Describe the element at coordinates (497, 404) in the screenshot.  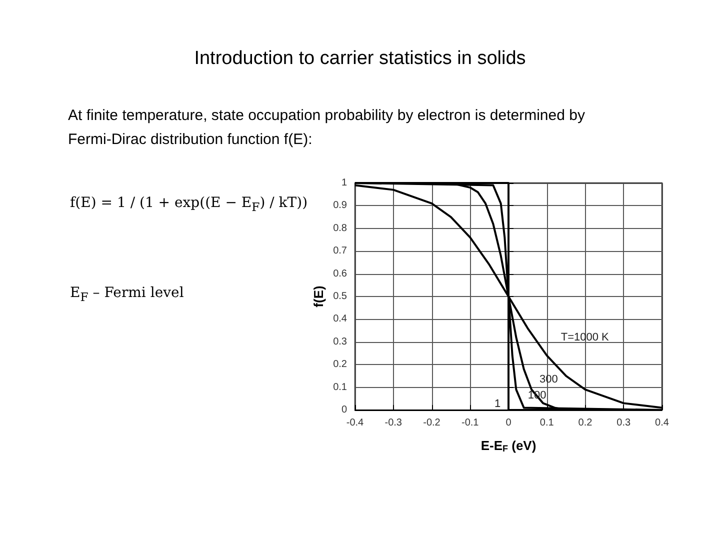
I see `annotation: 1` at that location.